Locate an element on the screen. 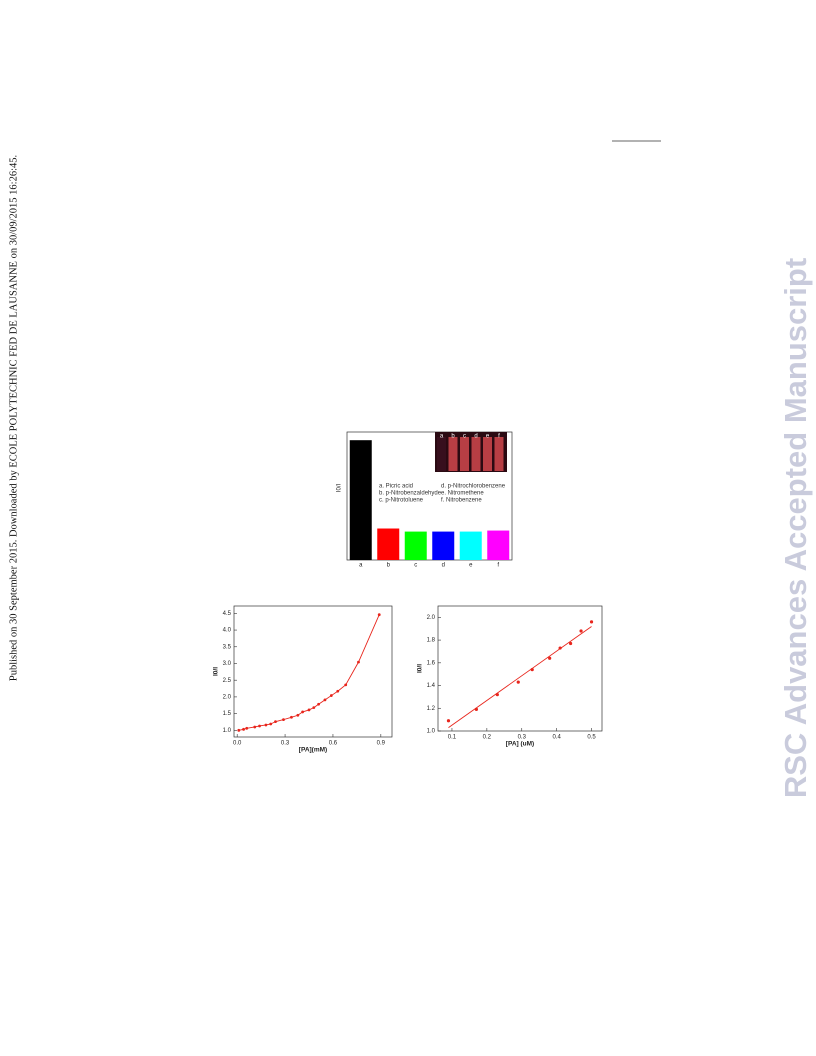  vial-label: a is located at coordinates (442, 437).